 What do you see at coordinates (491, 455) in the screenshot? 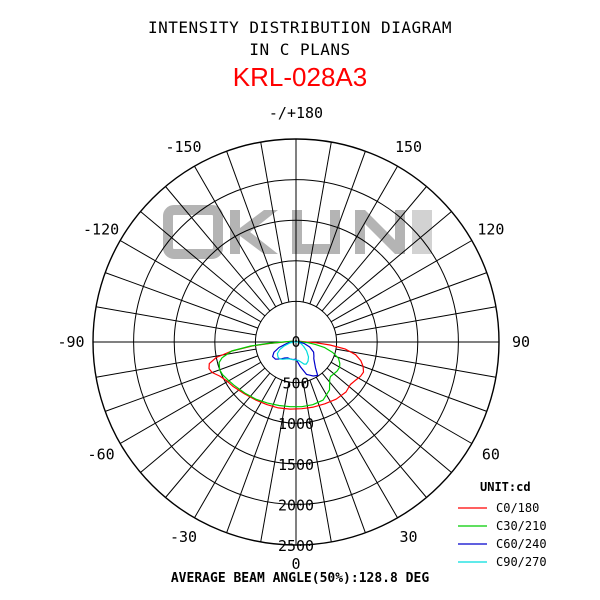
I see `angle-label-60: 60` at bounding box center [491, 455].